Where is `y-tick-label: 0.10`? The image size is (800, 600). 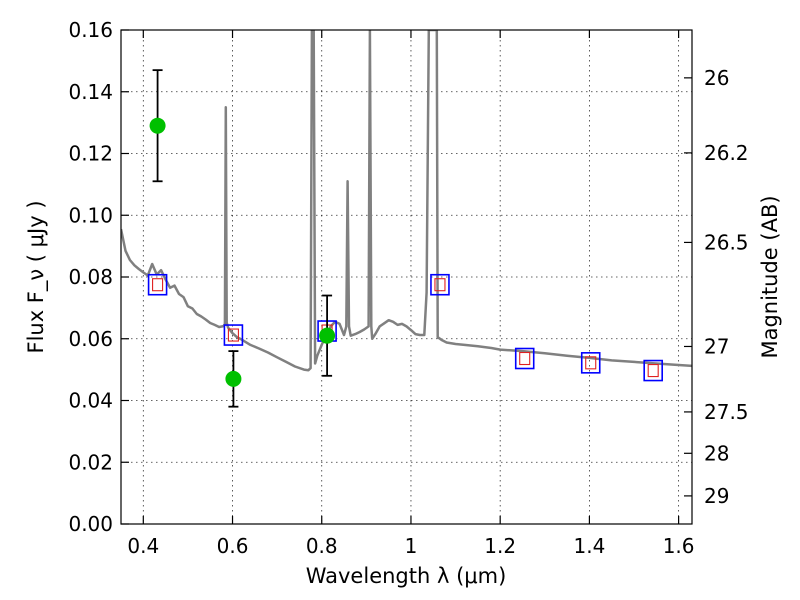
y-tick-label: 0.10 is located at coordinates (90, 215).